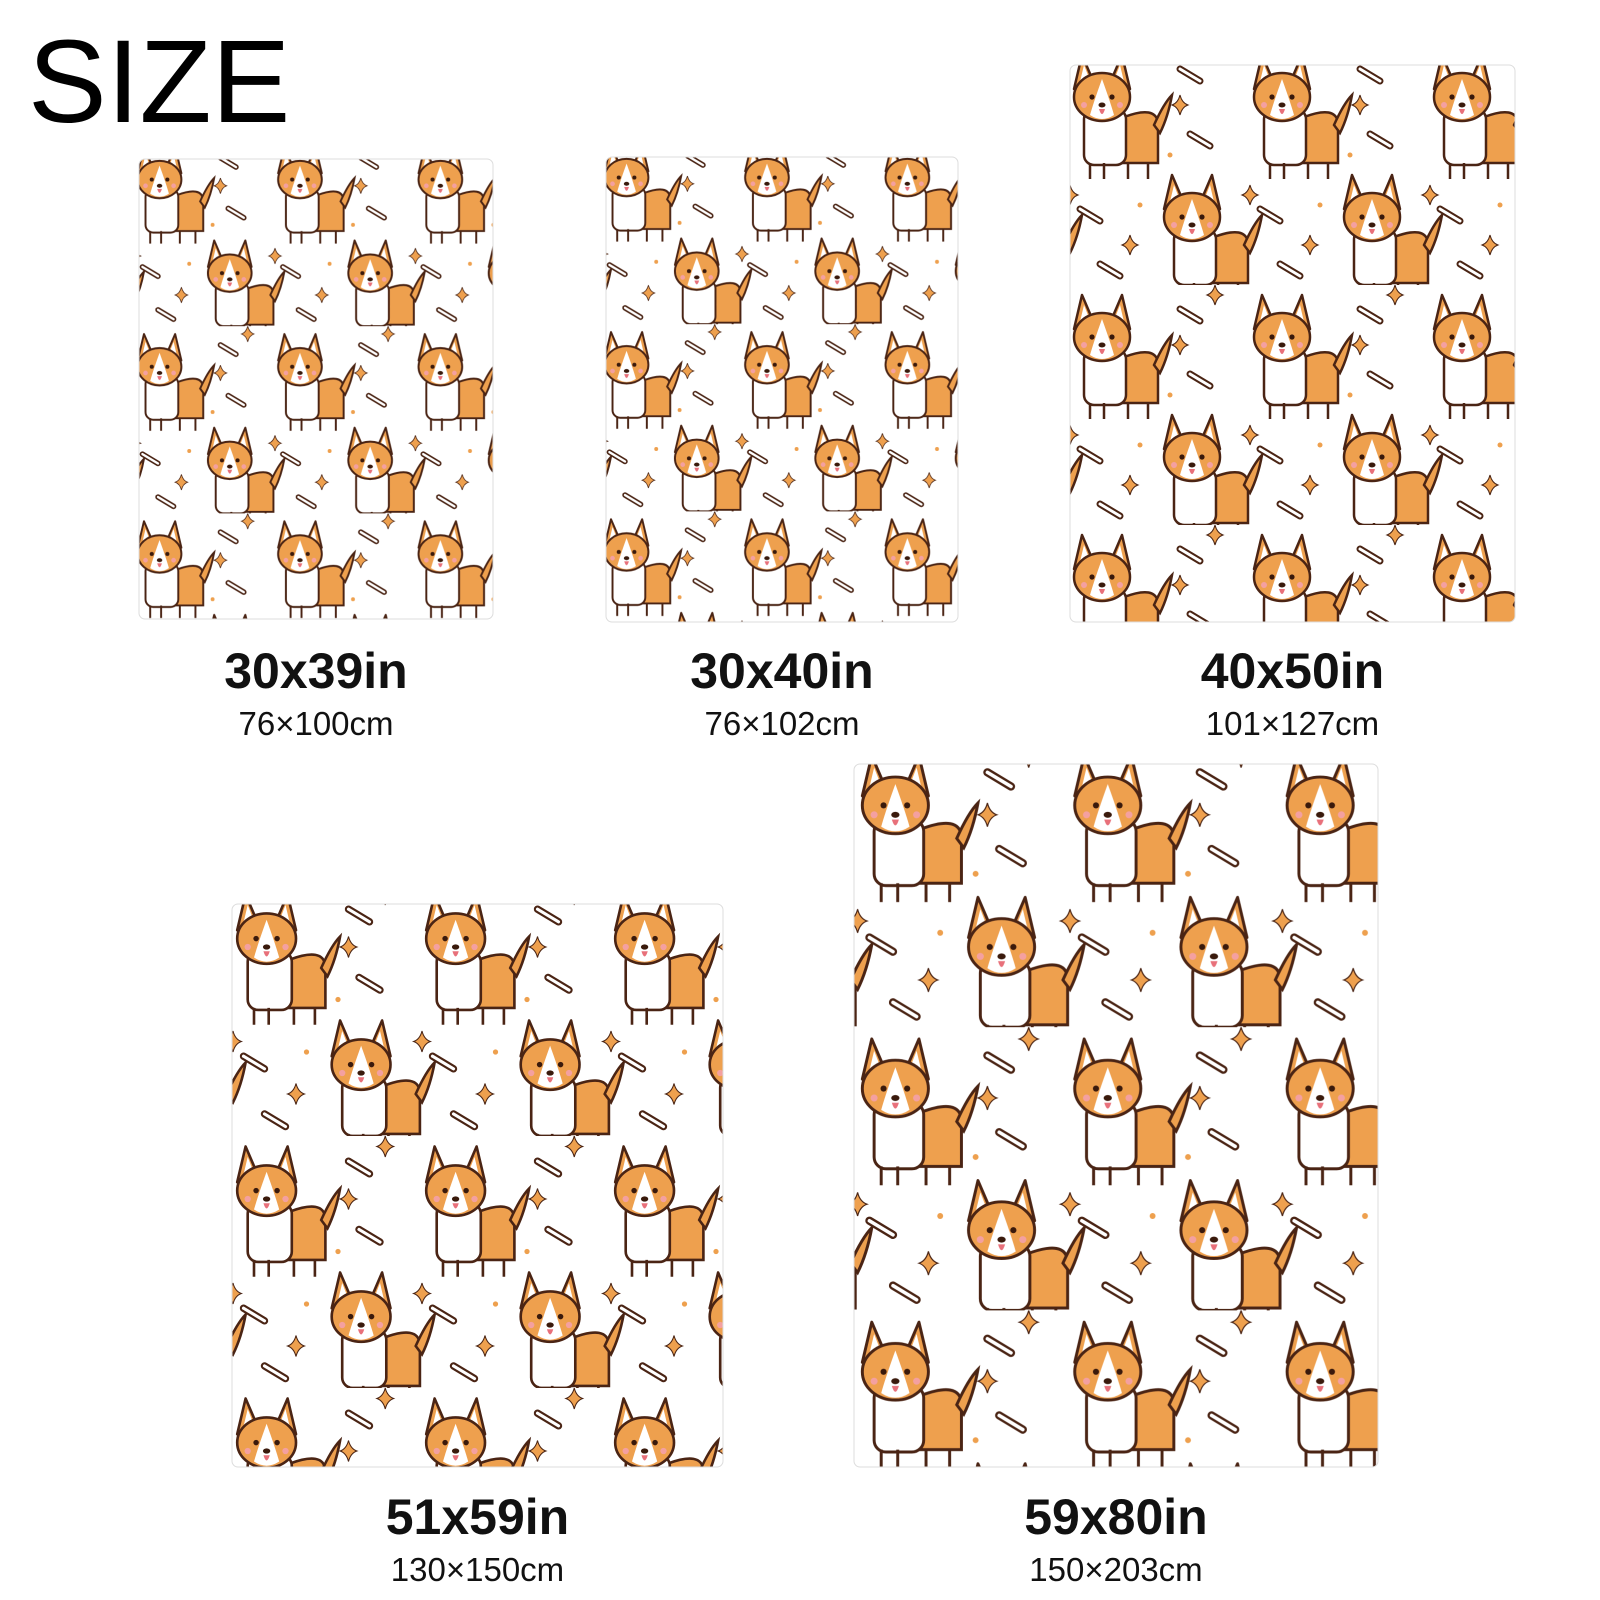 This screenshot has height=1600, width=1600. What do you see at coordinates (1292, 671) in the screenshot?
I see `size-inches: 40x50in` at bounding box center [1292, 671].